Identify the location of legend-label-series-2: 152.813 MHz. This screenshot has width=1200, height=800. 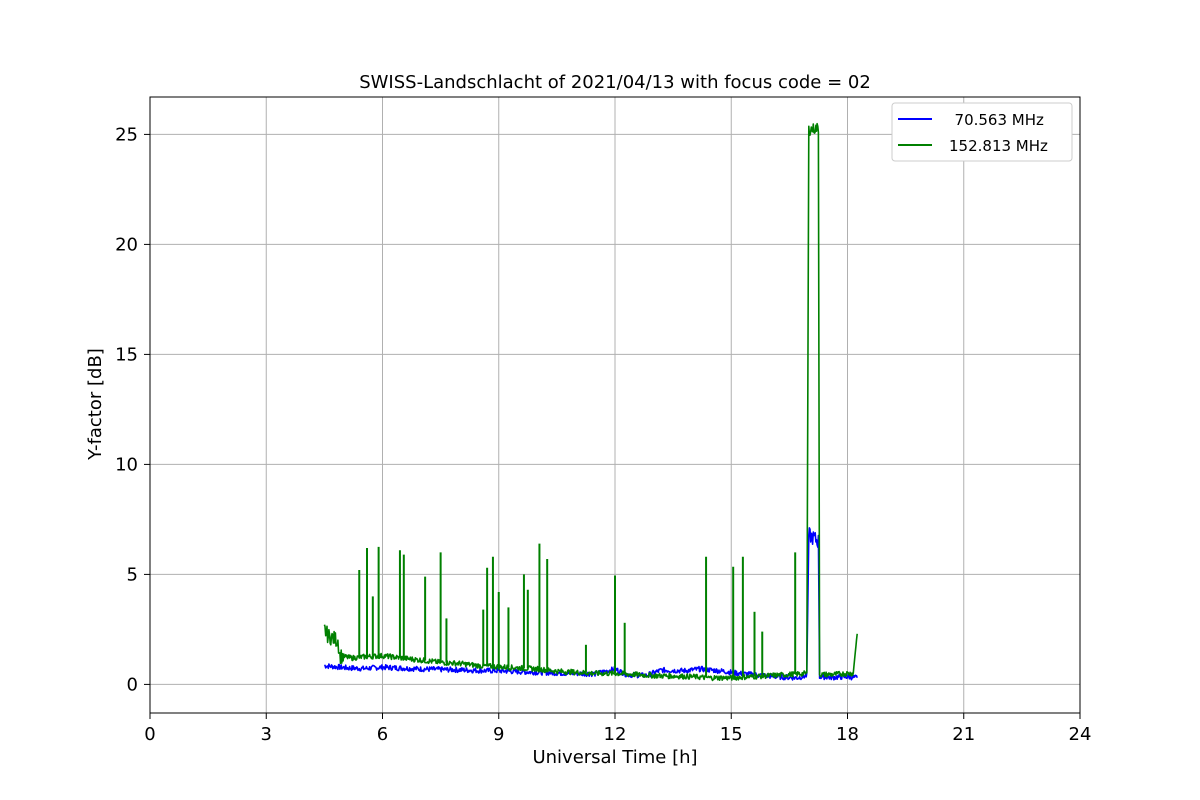
(998, 146).